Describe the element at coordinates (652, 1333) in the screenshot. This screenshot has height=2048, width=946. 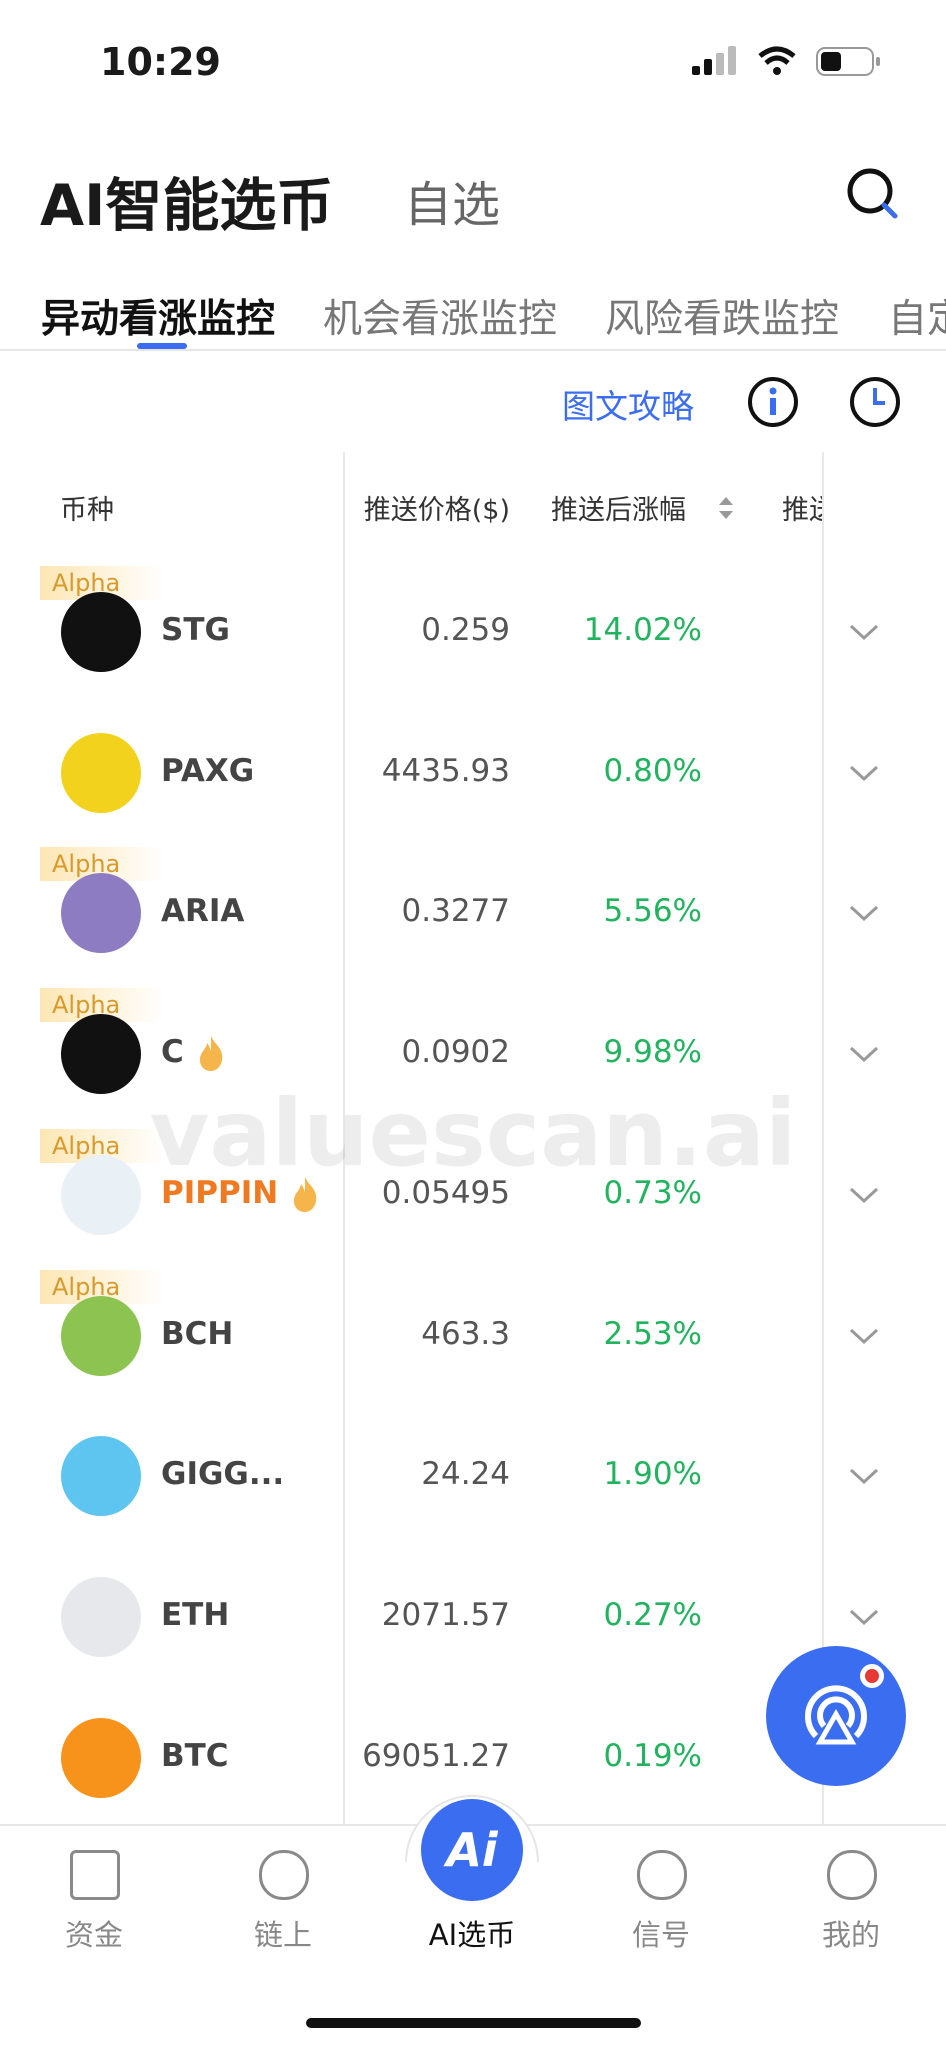
I see `price-change: 2.53%` at that location.